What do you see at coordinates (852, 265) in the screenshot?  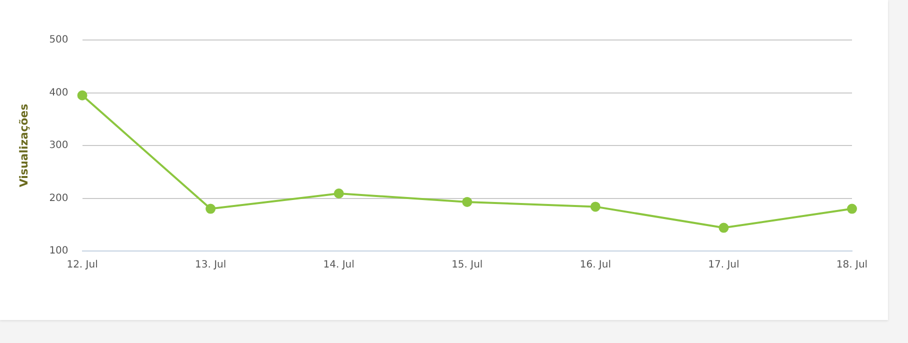 I see `x-tick-label: 18. Jul` at bounding box center [852, 265].